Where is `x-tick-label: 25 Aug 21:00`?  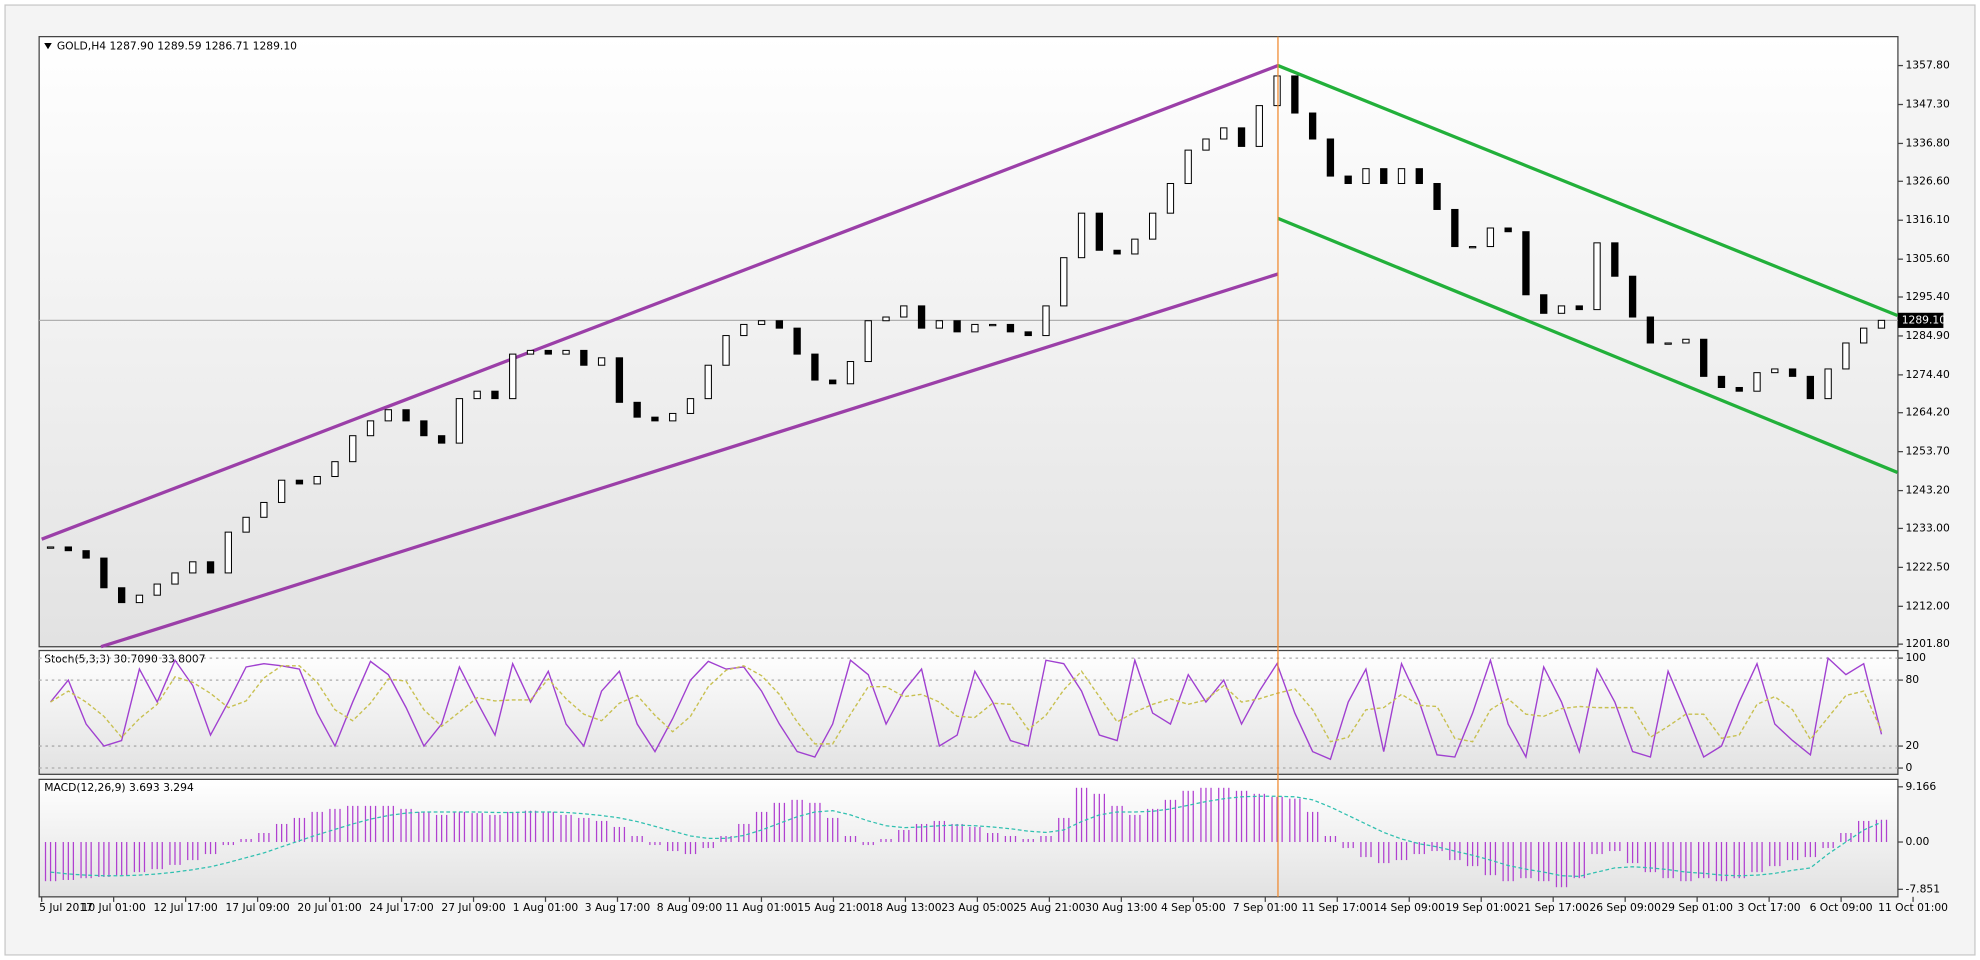 x-tick-label: 25 Aug 21:00 is located at coordinates (1049, 907).